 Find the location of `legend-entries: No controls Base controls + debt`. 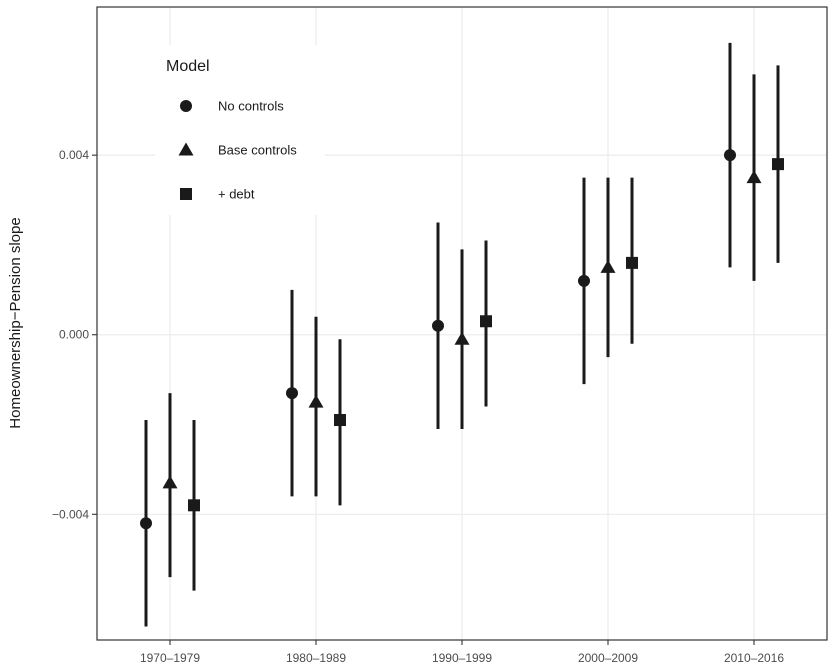

legend-entries: No controls Base controls + debt is located at coordinates (237, 150).